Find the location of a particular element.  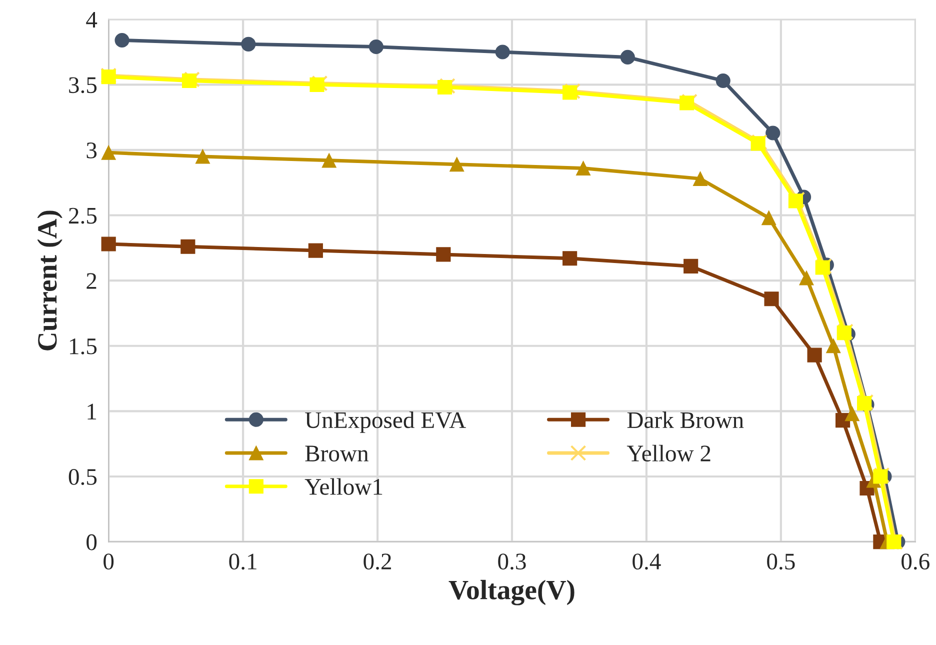

y-tick-label: 2.5 is located at coordinates (82, 216).